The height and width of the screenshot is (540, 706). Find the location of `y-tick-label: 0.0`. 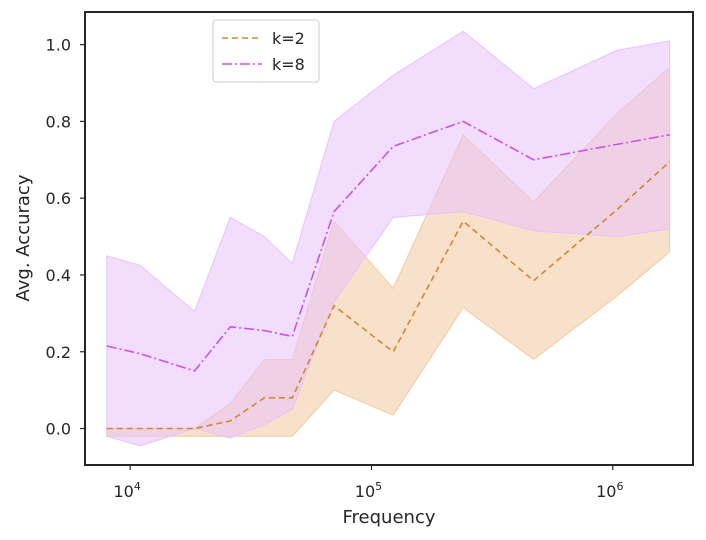

y-tick-label: 0.0 is located at coordinates (58, 429).